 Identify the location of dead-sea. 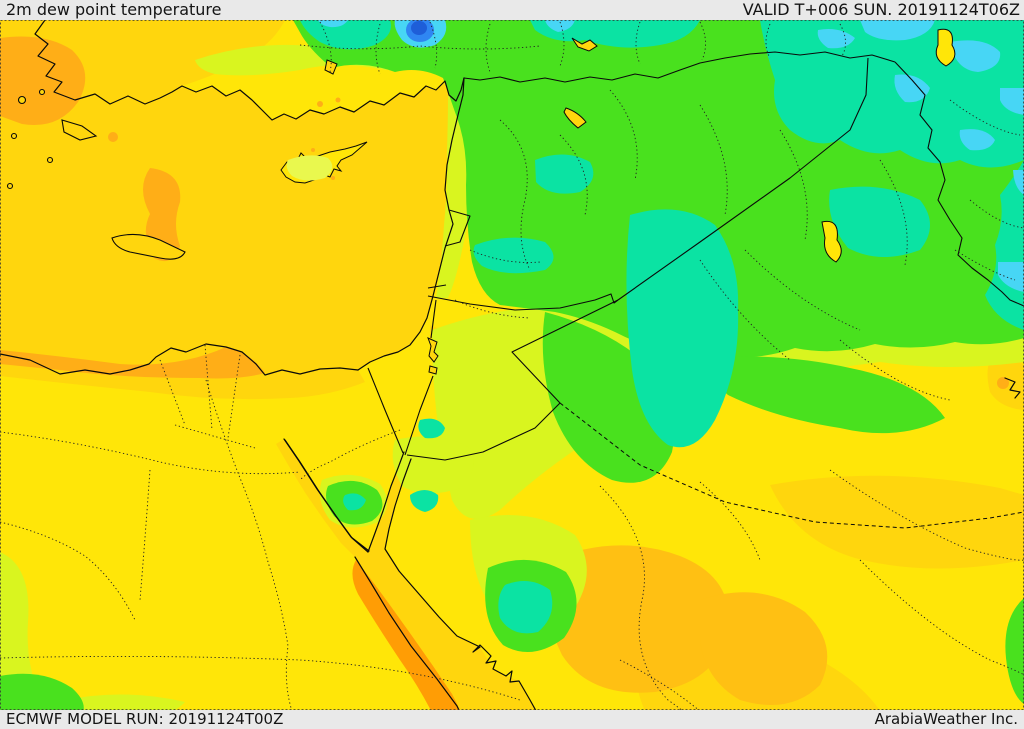
(433, 350).